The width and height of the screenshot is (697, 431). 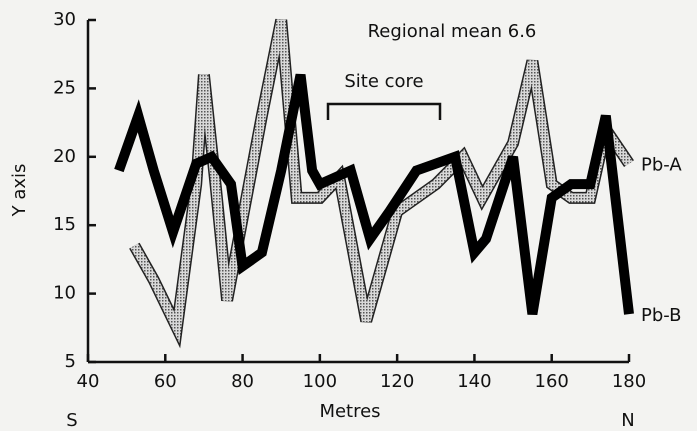 I want to click on legend-label: Pb-B, so click(x=661, y=315).